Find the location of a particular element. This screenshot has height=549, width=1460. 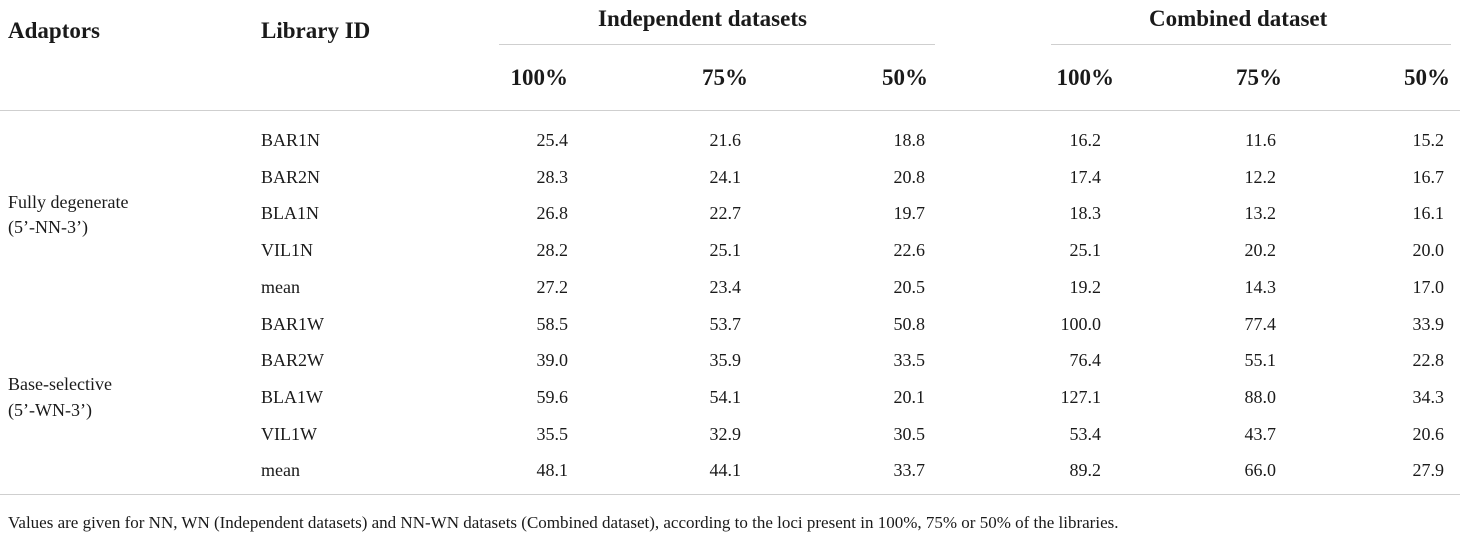

independent-group-rule is located at coordinates (717, 44).